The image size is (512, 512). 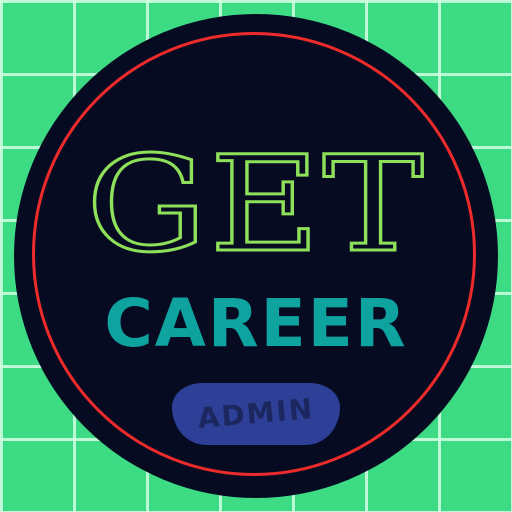 I want to click on admin-badge: ADMIN, so click(x=256, y=414).